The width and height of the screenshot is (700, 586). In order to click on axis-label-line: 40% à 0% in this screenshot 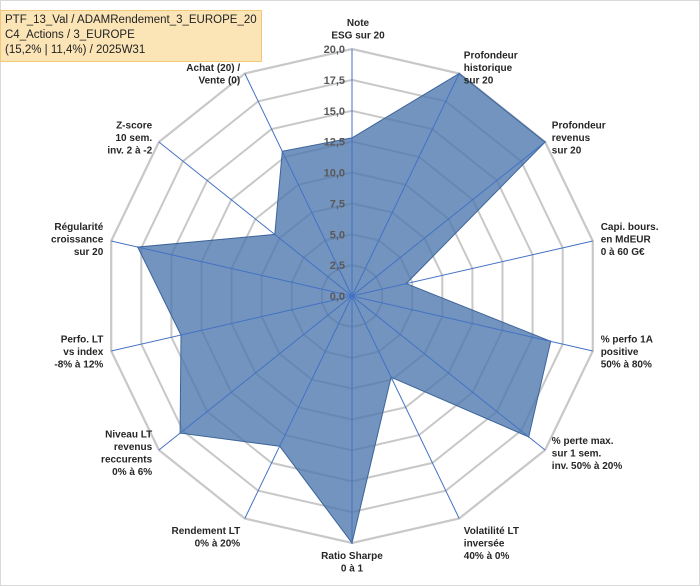, I will do `click(487, 556)`.